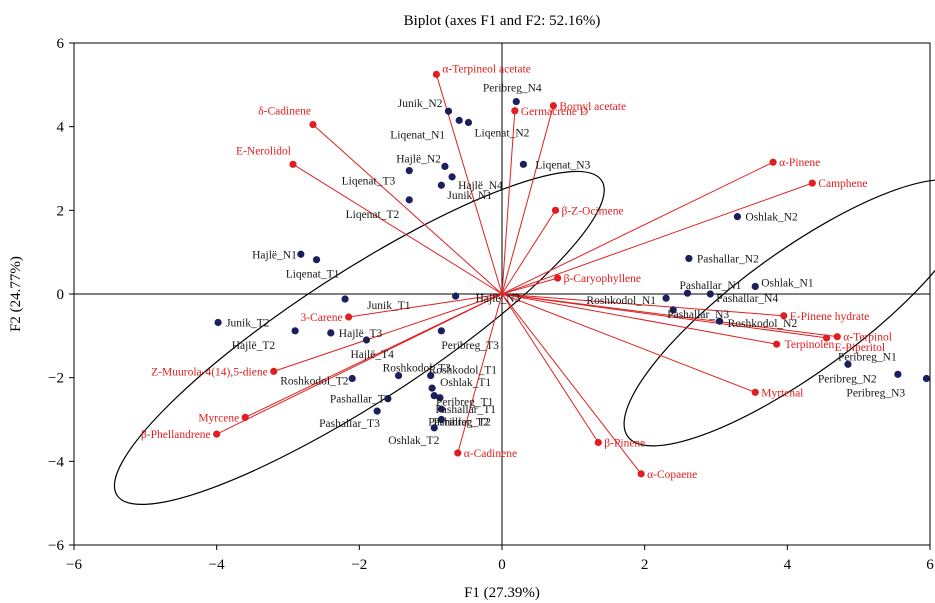 This screenshot has width=935, height=603. I want to click on observation-label-liqenat_n2: Liqenat_N2, so click(501, 133).